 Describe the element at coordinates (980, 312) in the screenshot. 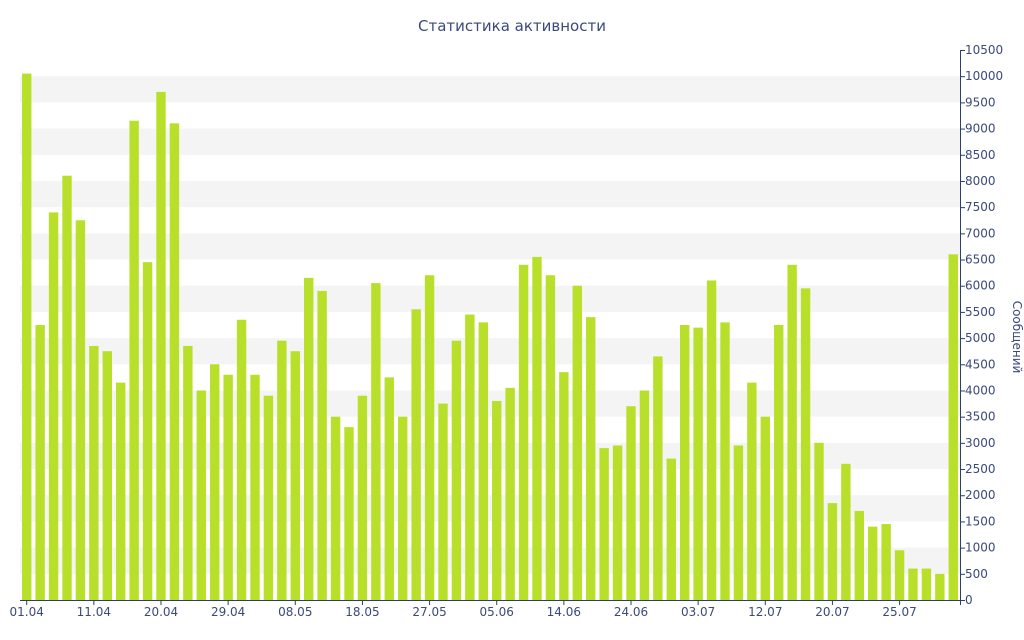

I see `y-tick-label: 5500` at that location.